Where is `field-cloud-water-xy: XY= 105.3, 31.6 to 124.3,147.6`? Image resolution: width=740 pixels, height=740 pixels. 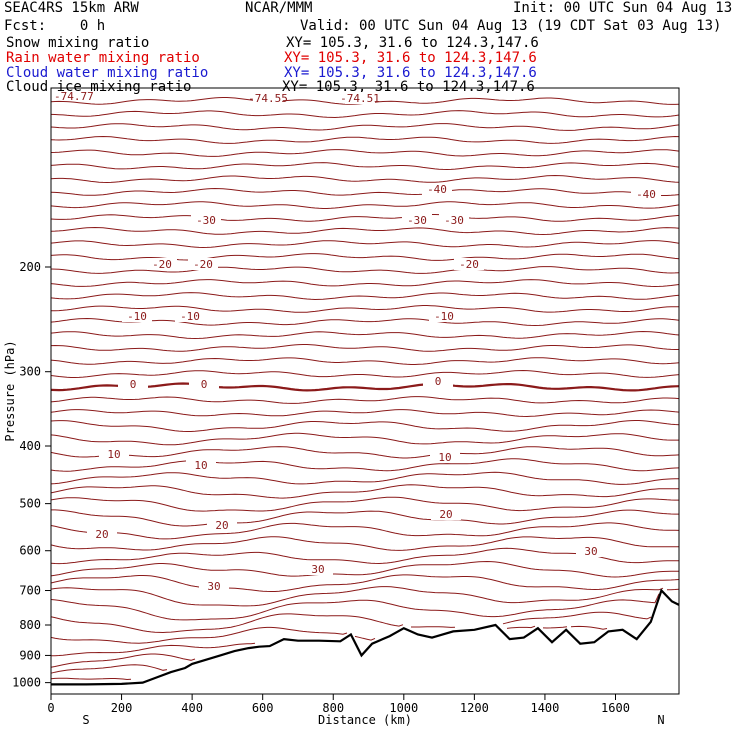
field-cloud-water-xy: XY= 105.3, 31.6 to 124.3,147.6 is located at coordinates (410, 73).